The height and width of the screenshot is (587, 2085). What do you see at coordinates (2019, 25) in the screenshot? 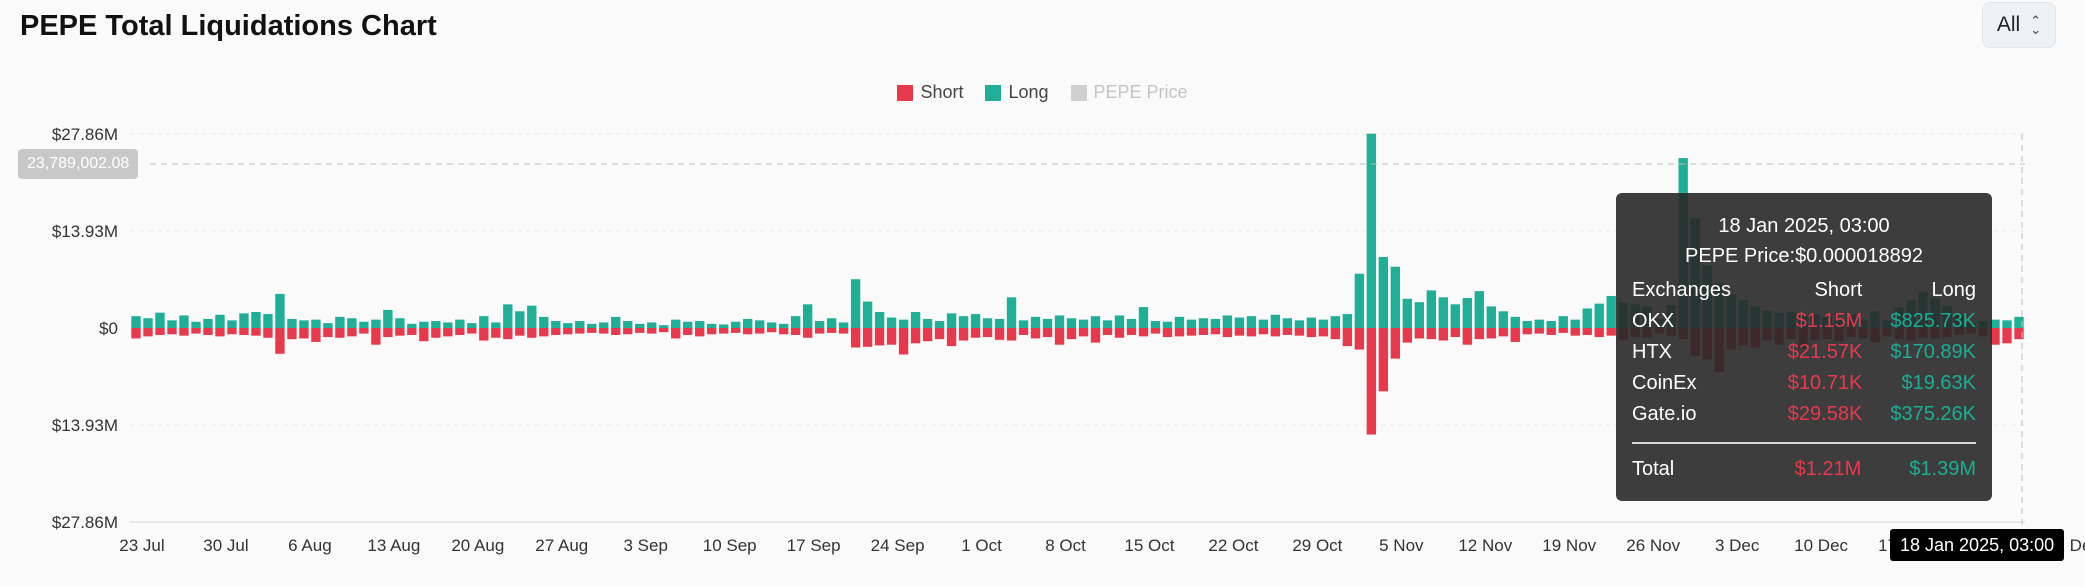
I see `range-select: All ⌃ ⌄` at bounding box center [2019, 25].